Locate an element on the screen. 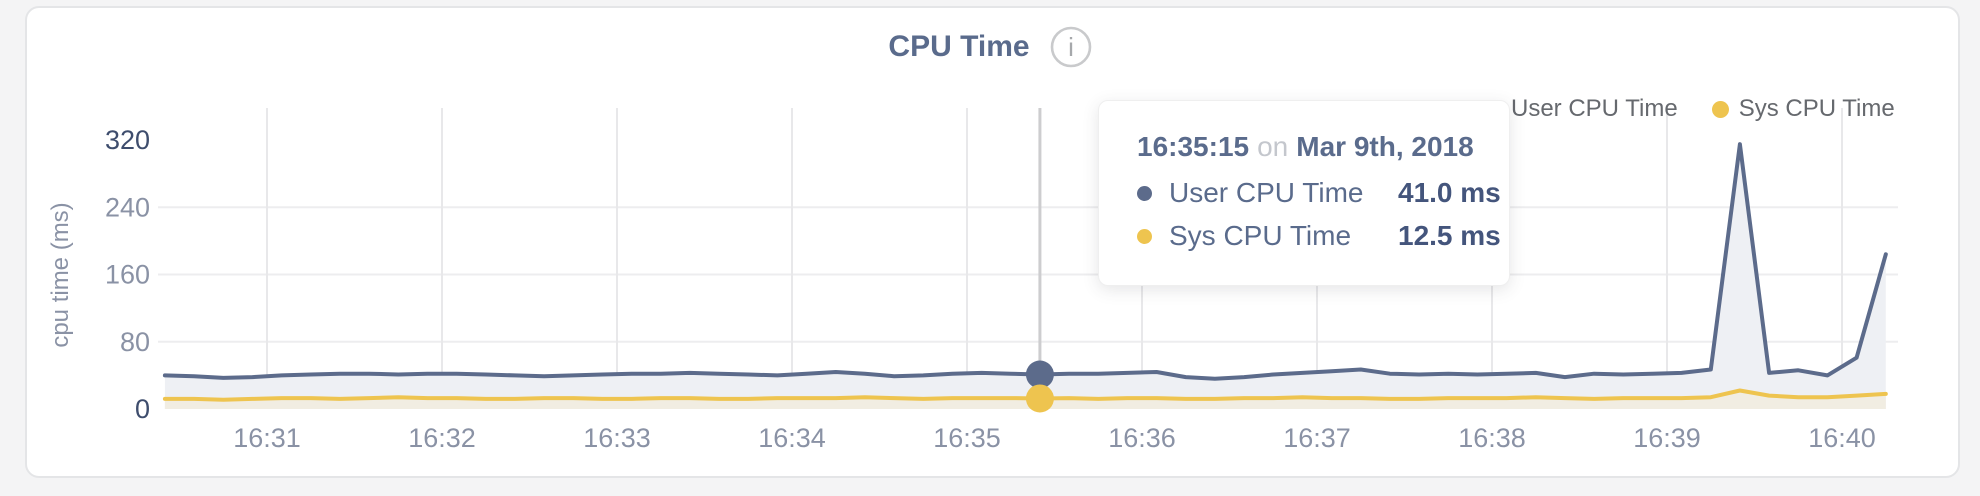 The width and height of the screenshot is (1980, 496). tooltip-row-sys: Sys CPU Time 12.5 ms is located at coordinates (1323, 236).